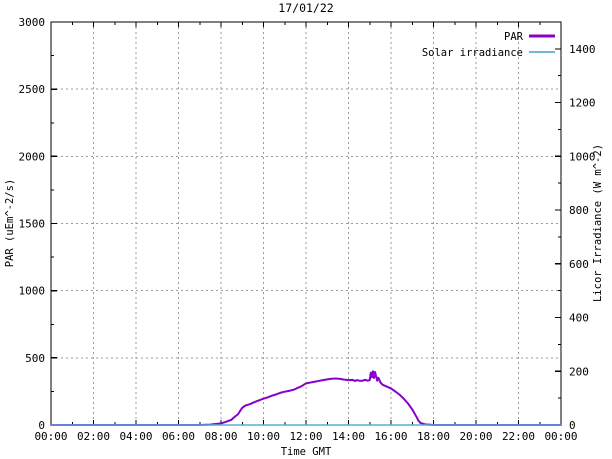 This screenshot has height=459, width=612. I want to click on x-tick-label: 02:00, so click(93, 436).